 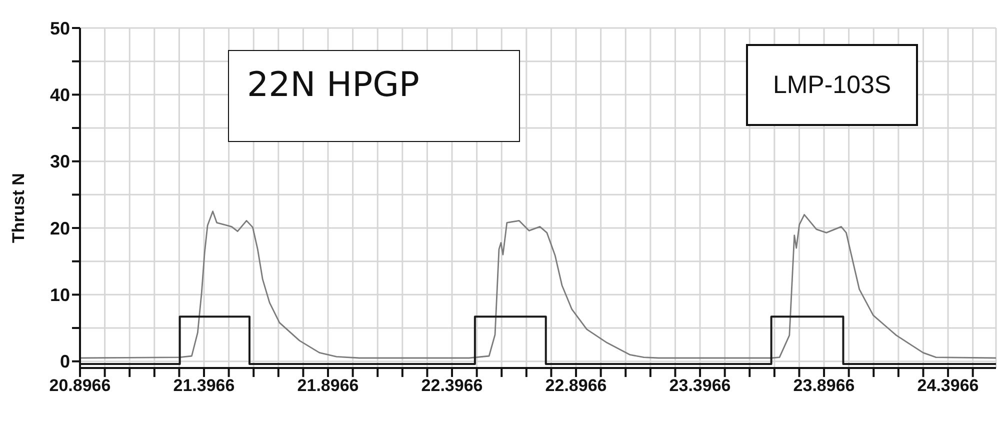 What do you see at coordinates (576, 386) in the screenshot?
I see `x-tick-label: 22.8966` at bounding box center [576, 386].